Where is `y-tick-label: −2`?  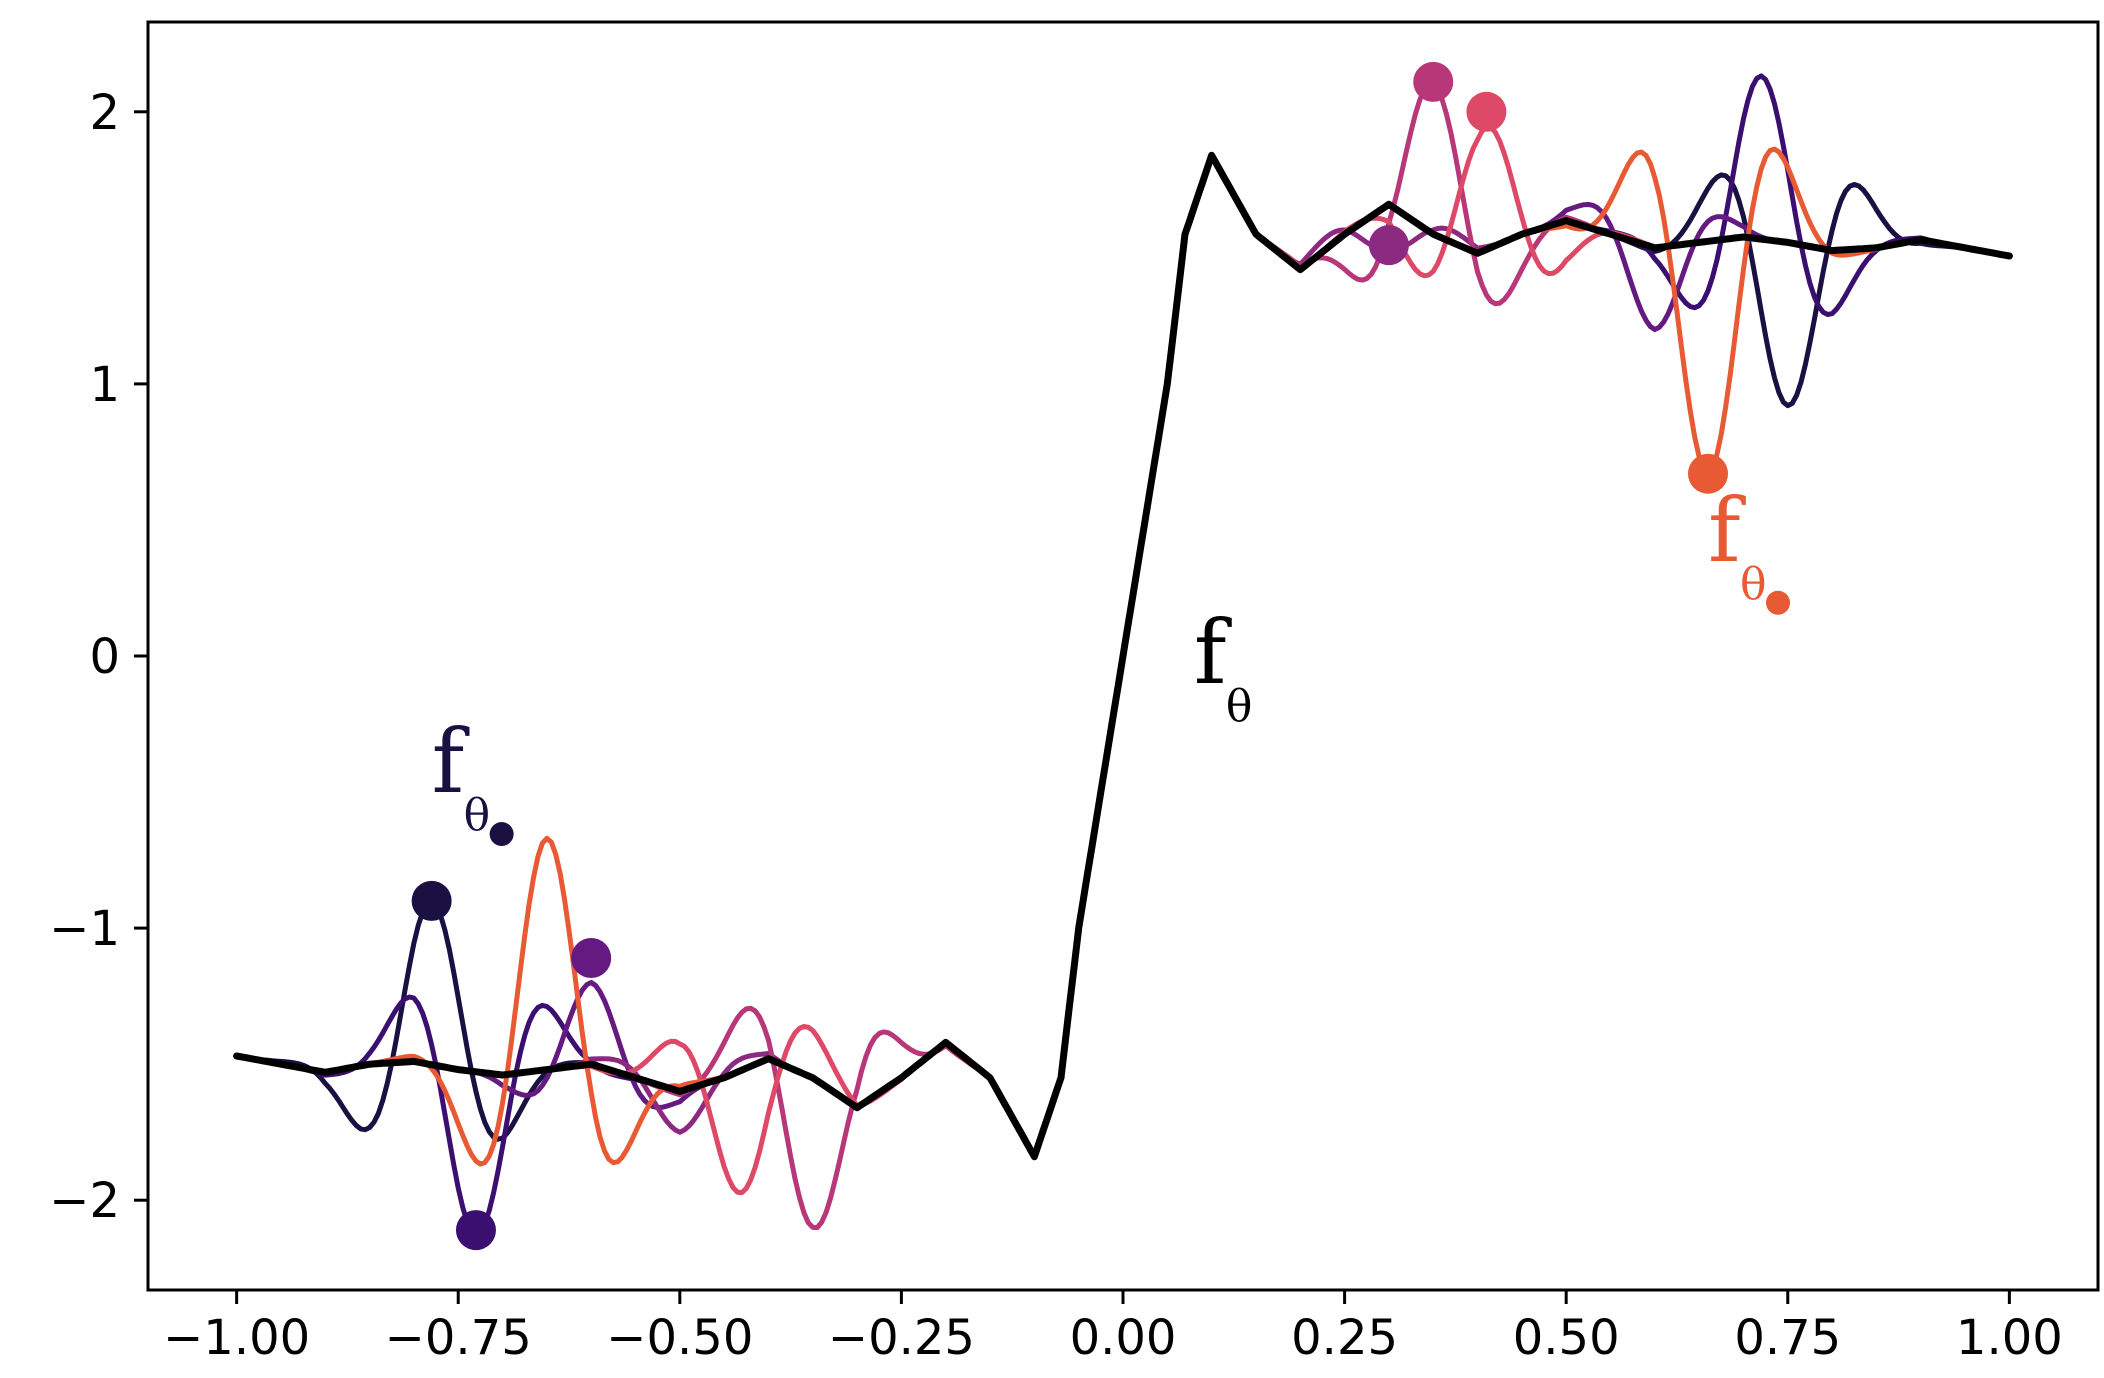
y-tick-label: −2 is located at coordinates (84, 1201).